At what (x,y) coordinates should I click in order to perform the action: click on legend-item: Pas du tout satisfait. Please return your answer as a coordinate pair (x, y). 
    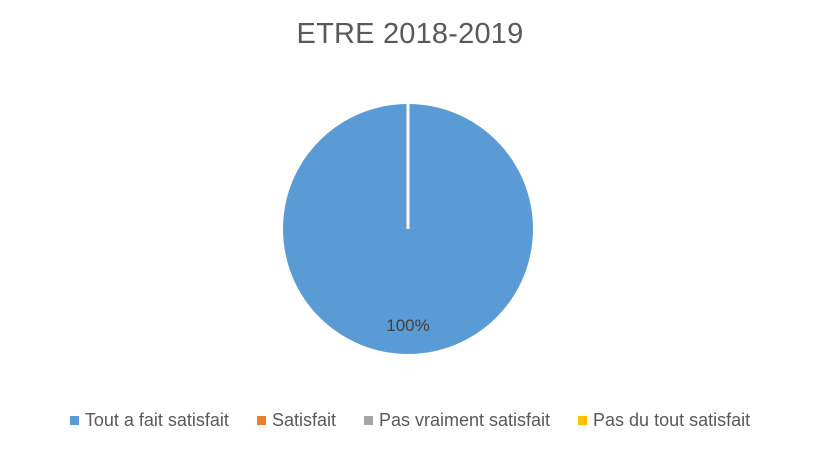
    Looking at the image, I should click on (664, 420).